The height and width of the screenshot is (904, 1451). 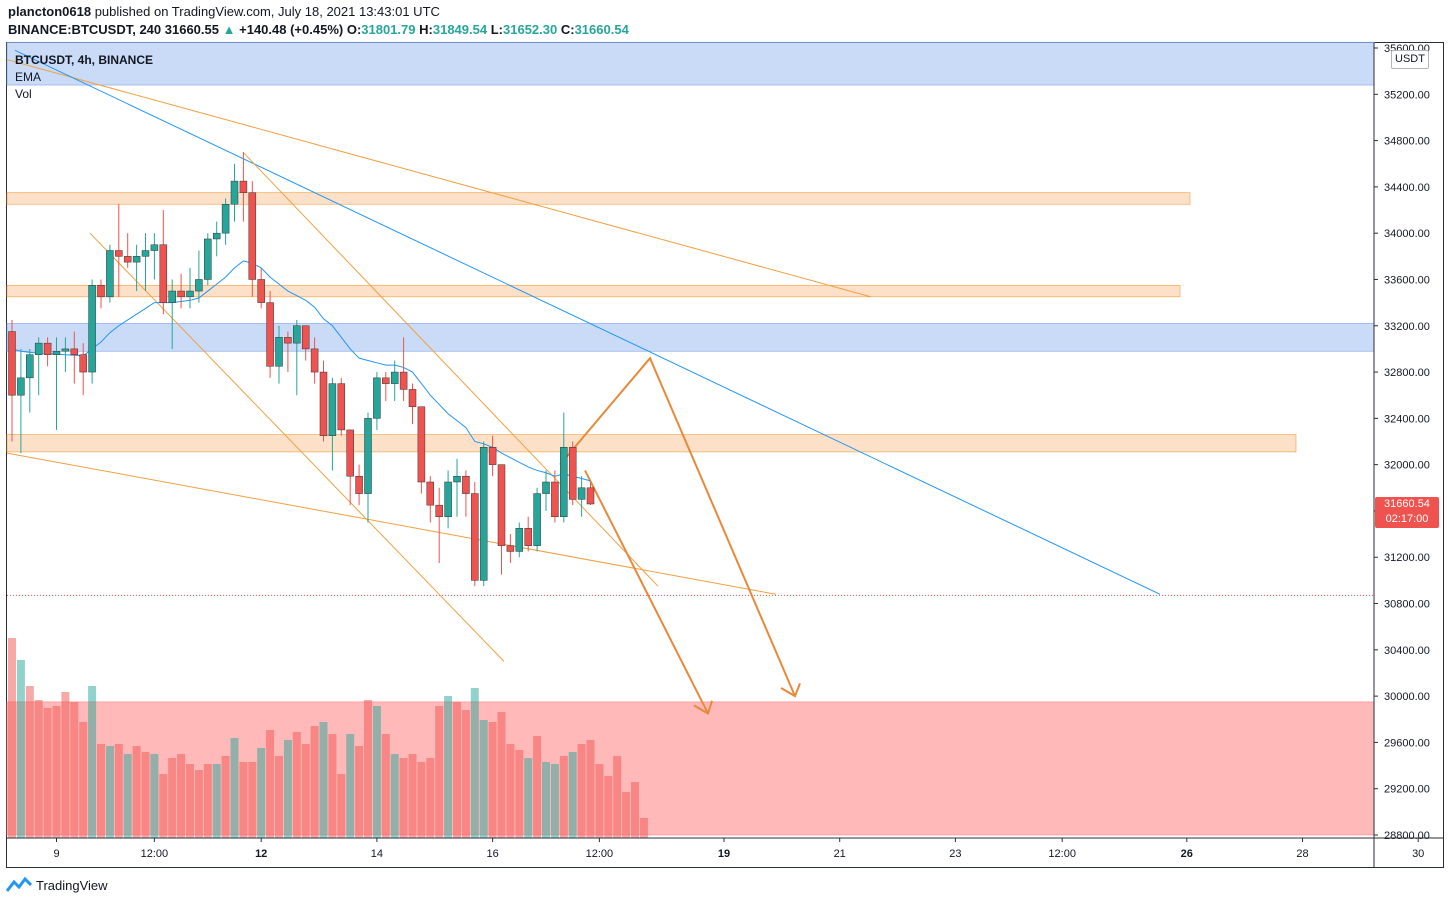 I want to click on price-tick-label: 32400.00, so click(x=1407, y=419).